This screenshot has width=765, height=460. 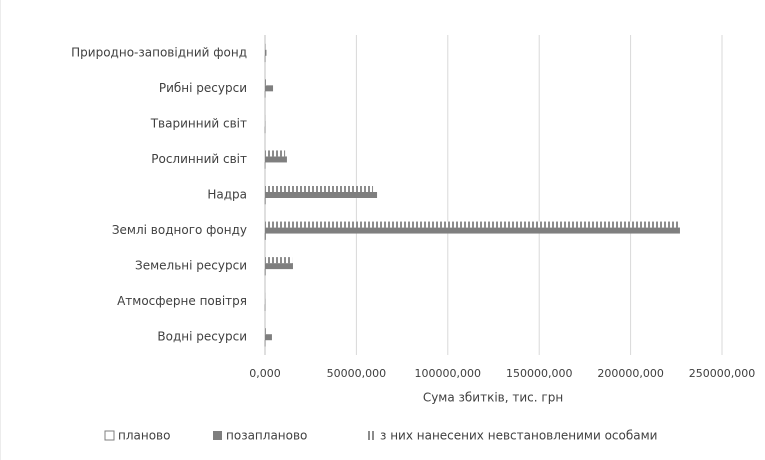 What do you see at coordinates (357, 373) in the screenshot?
I see `x-tick-label: 50000,000` at bounding box center [357, 373].